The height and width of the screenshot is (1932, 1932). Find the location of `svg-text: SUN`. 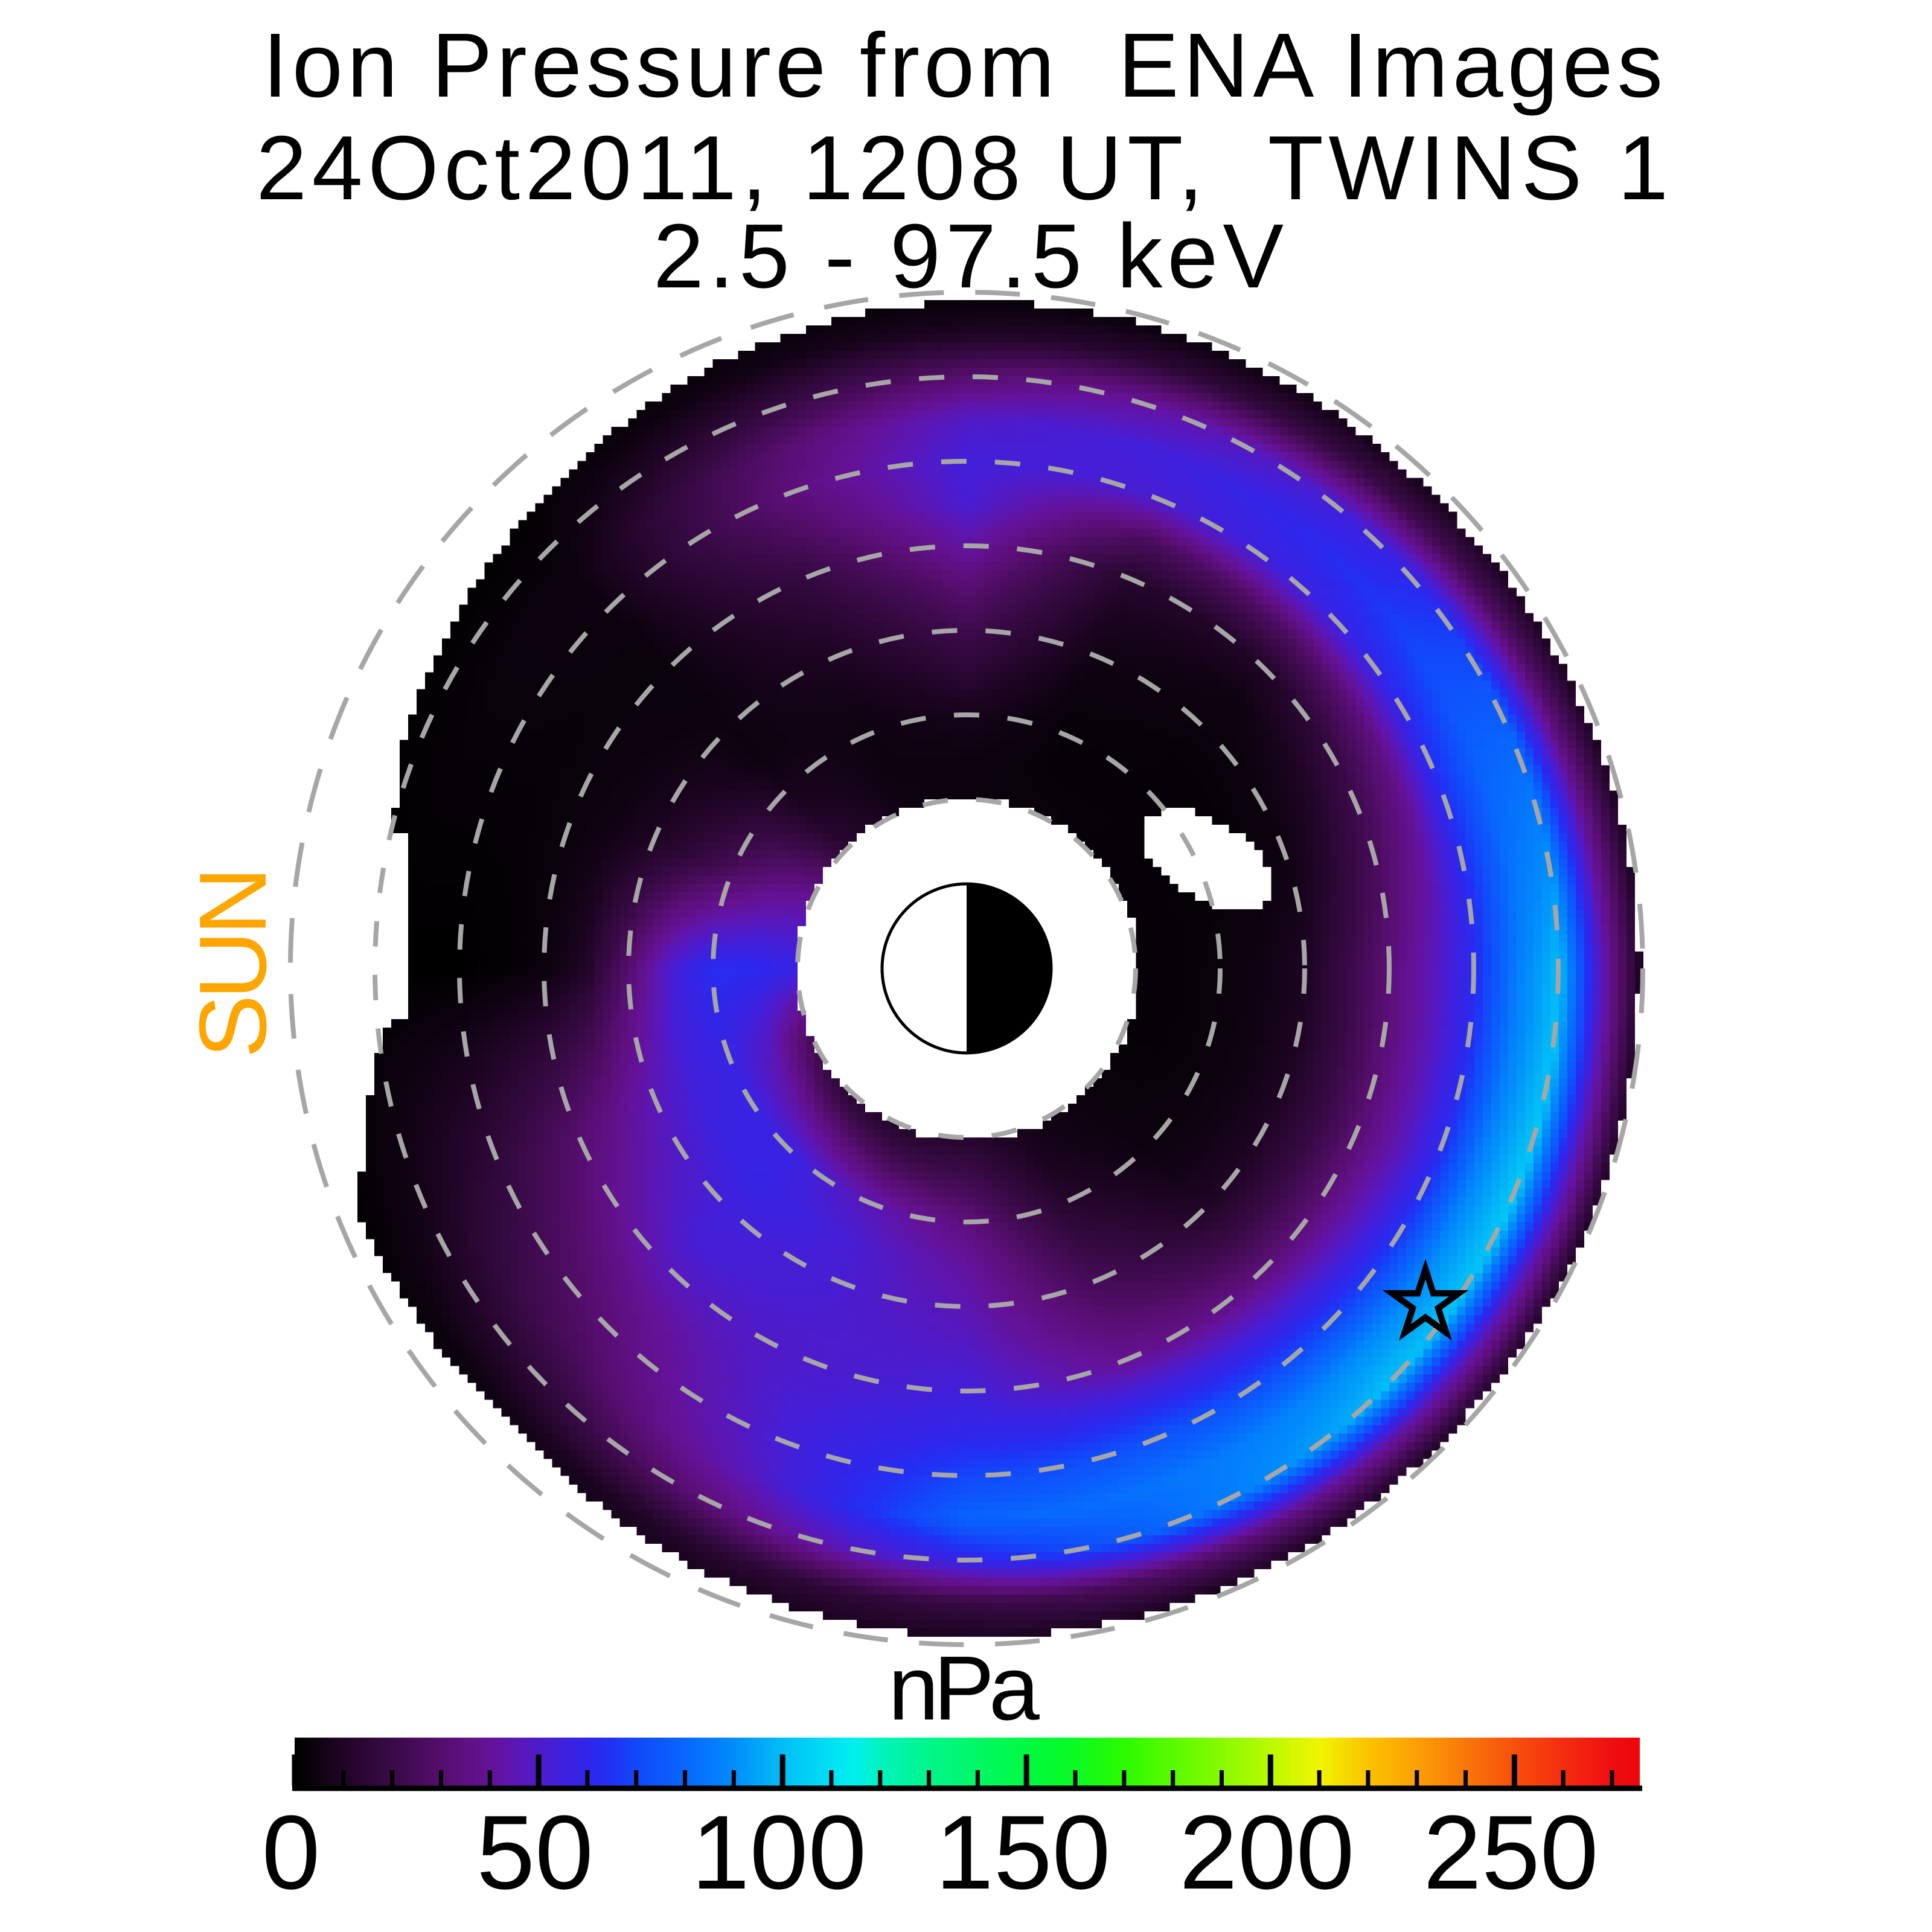

svg-text: SUN is located at coordinates (233, 964).